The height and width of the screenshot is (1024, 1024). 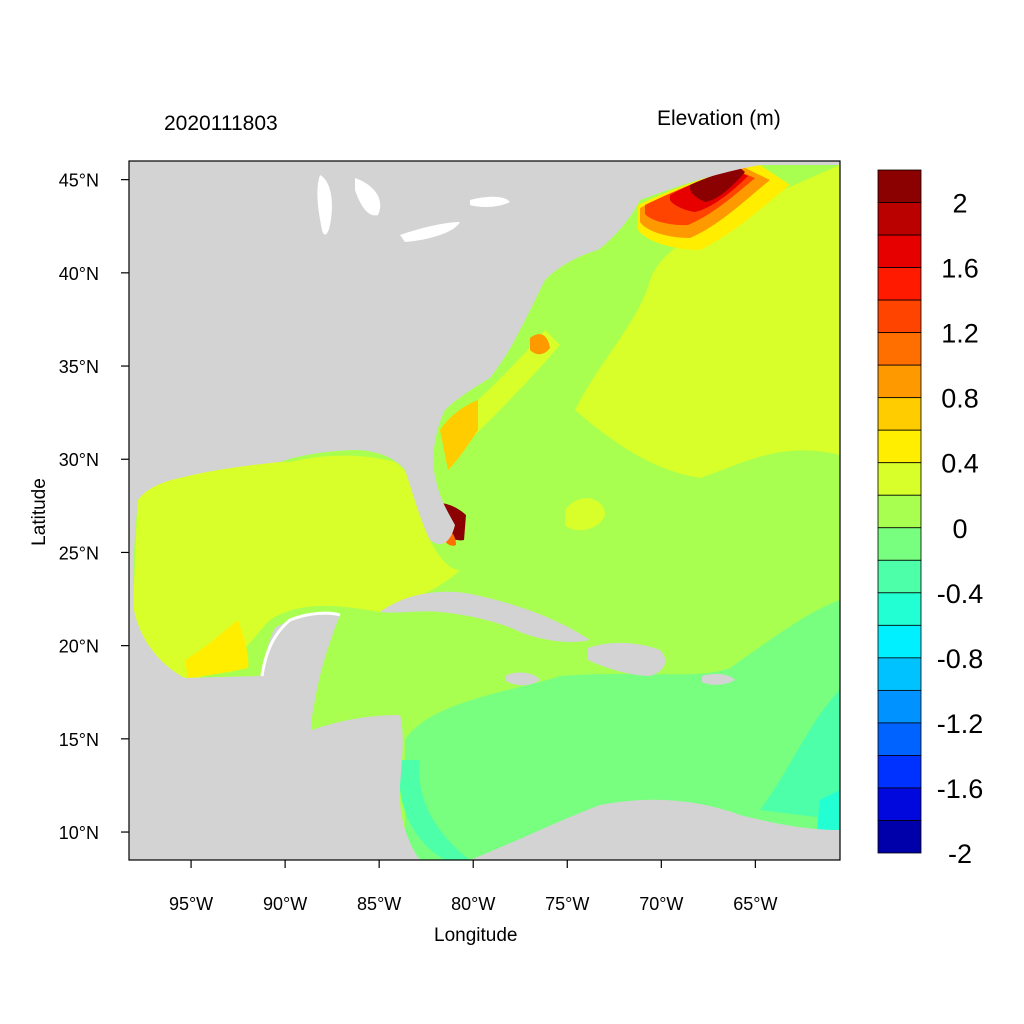 I want to click on maine-surge-darkred, so click(x=717, y=185).